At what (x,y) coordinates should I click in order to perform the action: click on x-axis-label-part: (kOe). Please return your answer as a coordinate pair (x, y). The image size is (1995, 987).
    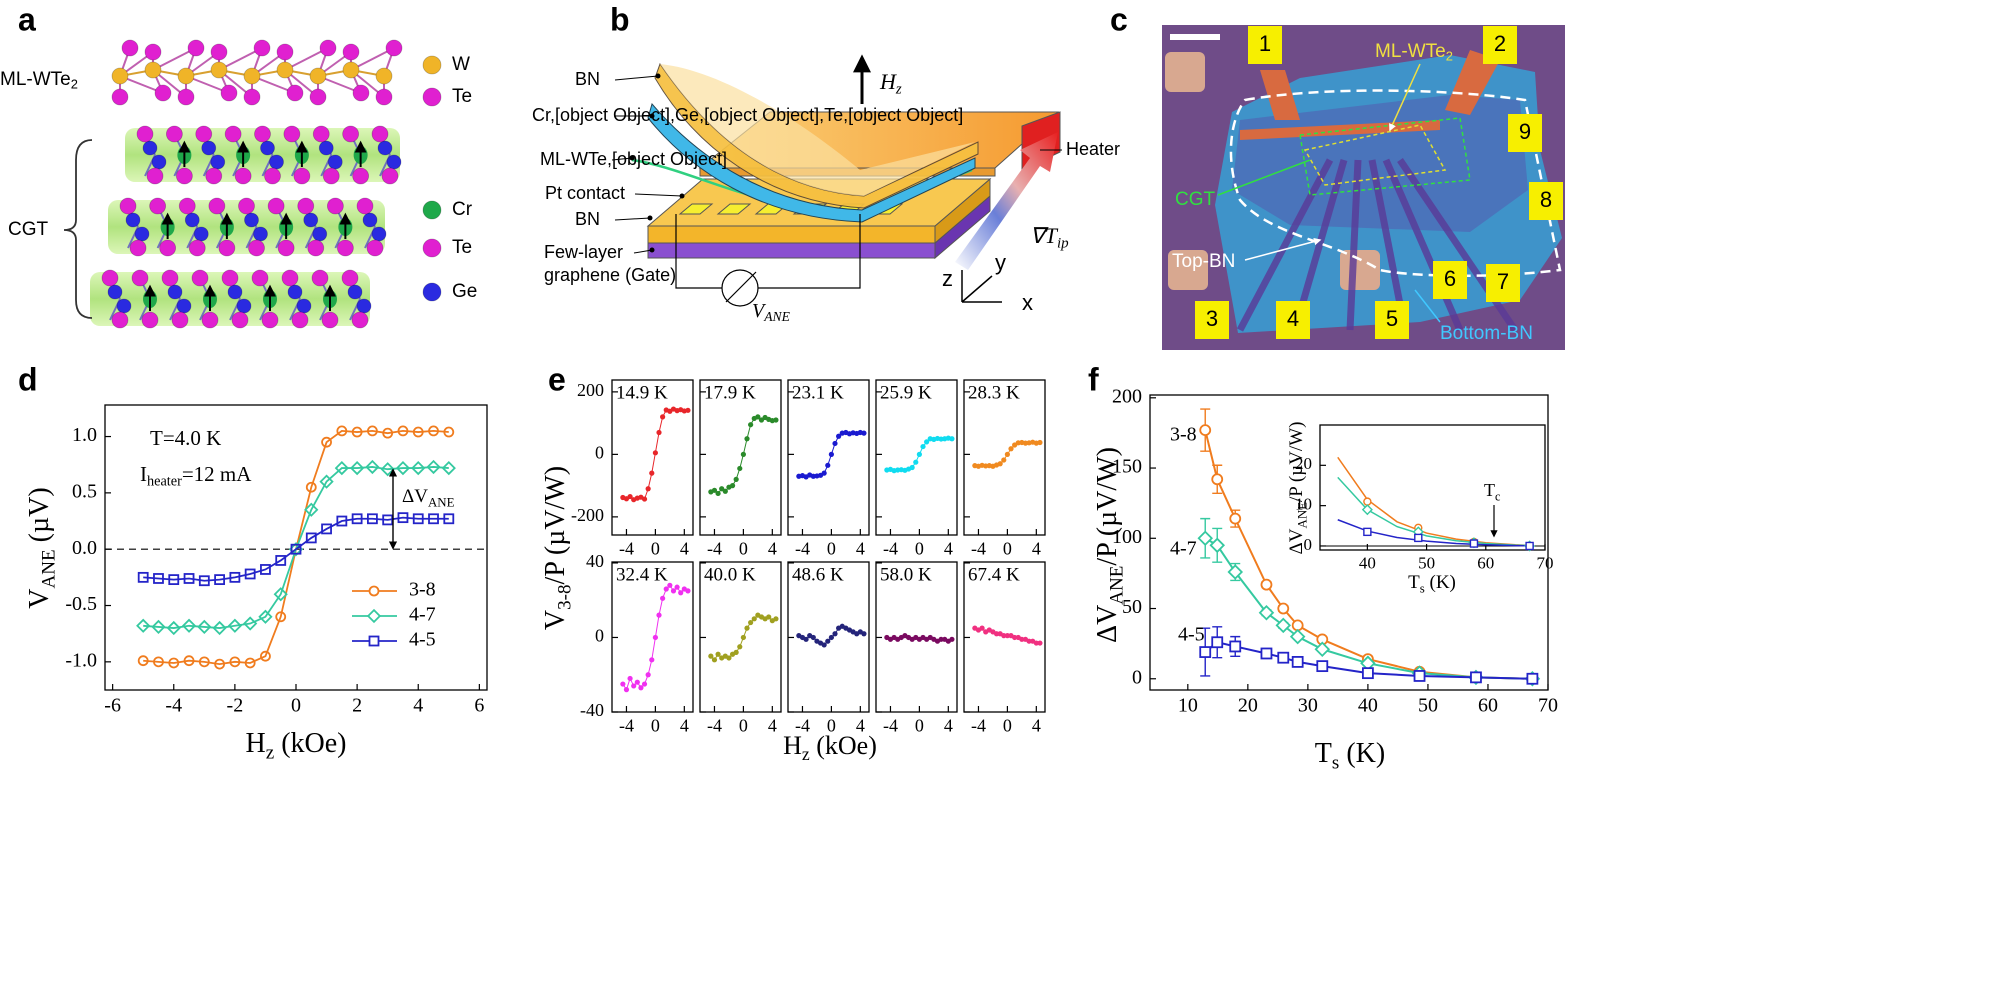
    Looking at the image, I should click on (310, 743).